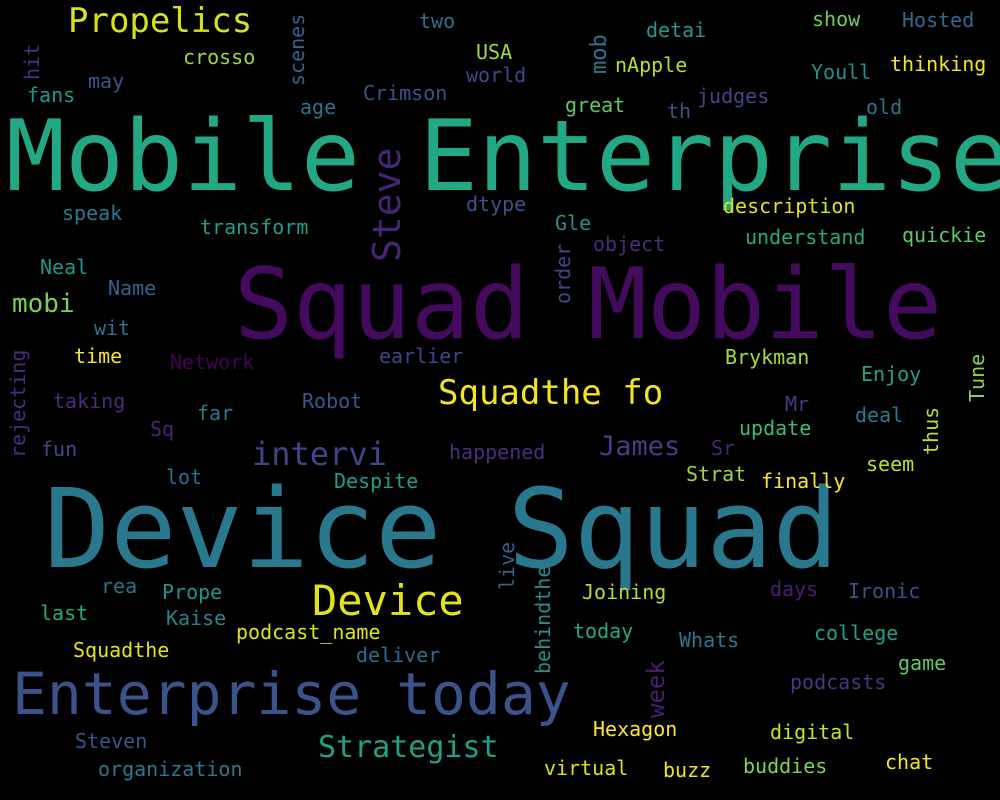 This screenshot has width=1000, height=800. I want to click on word-hit: hit, so click(32, 61).